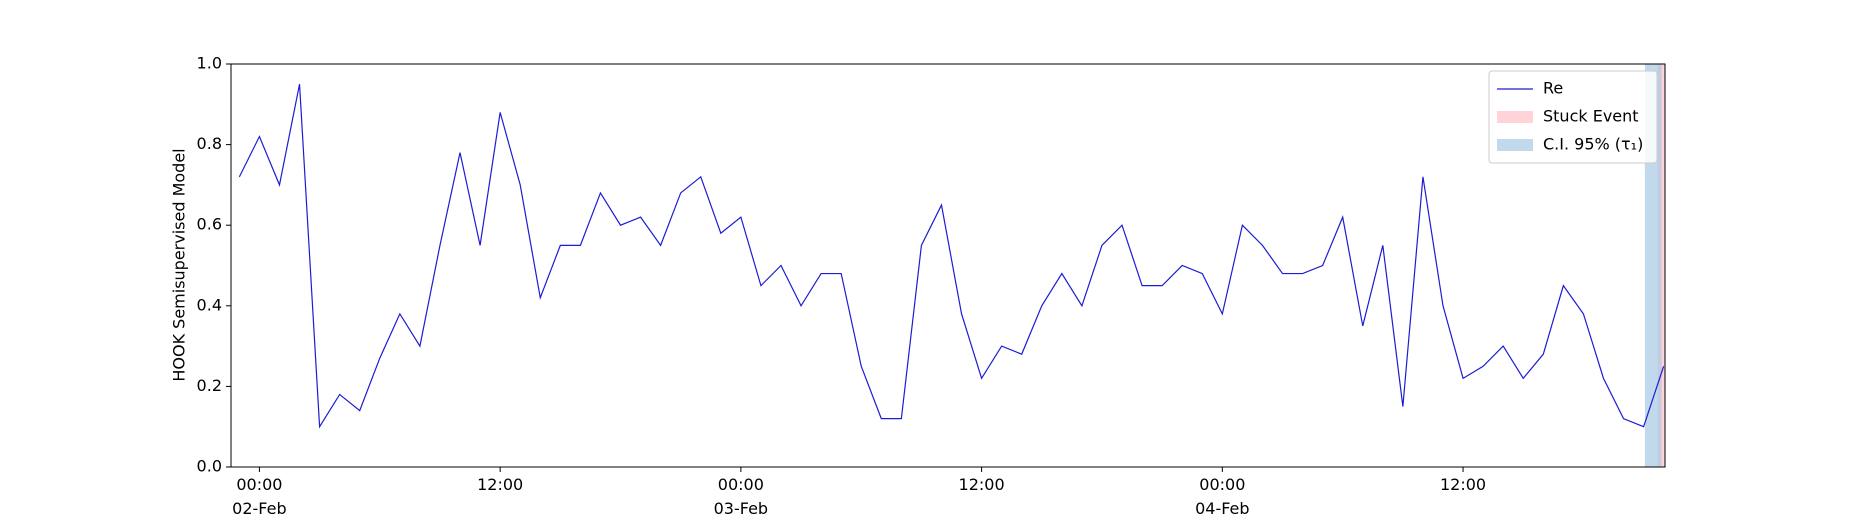 Image resolution: width=1850 pixels, height=525 pixels. Describe the element at coordinates (741, 496) in the screenshot. I see `x-tick-label: 00:00 03-Feb` at that location.